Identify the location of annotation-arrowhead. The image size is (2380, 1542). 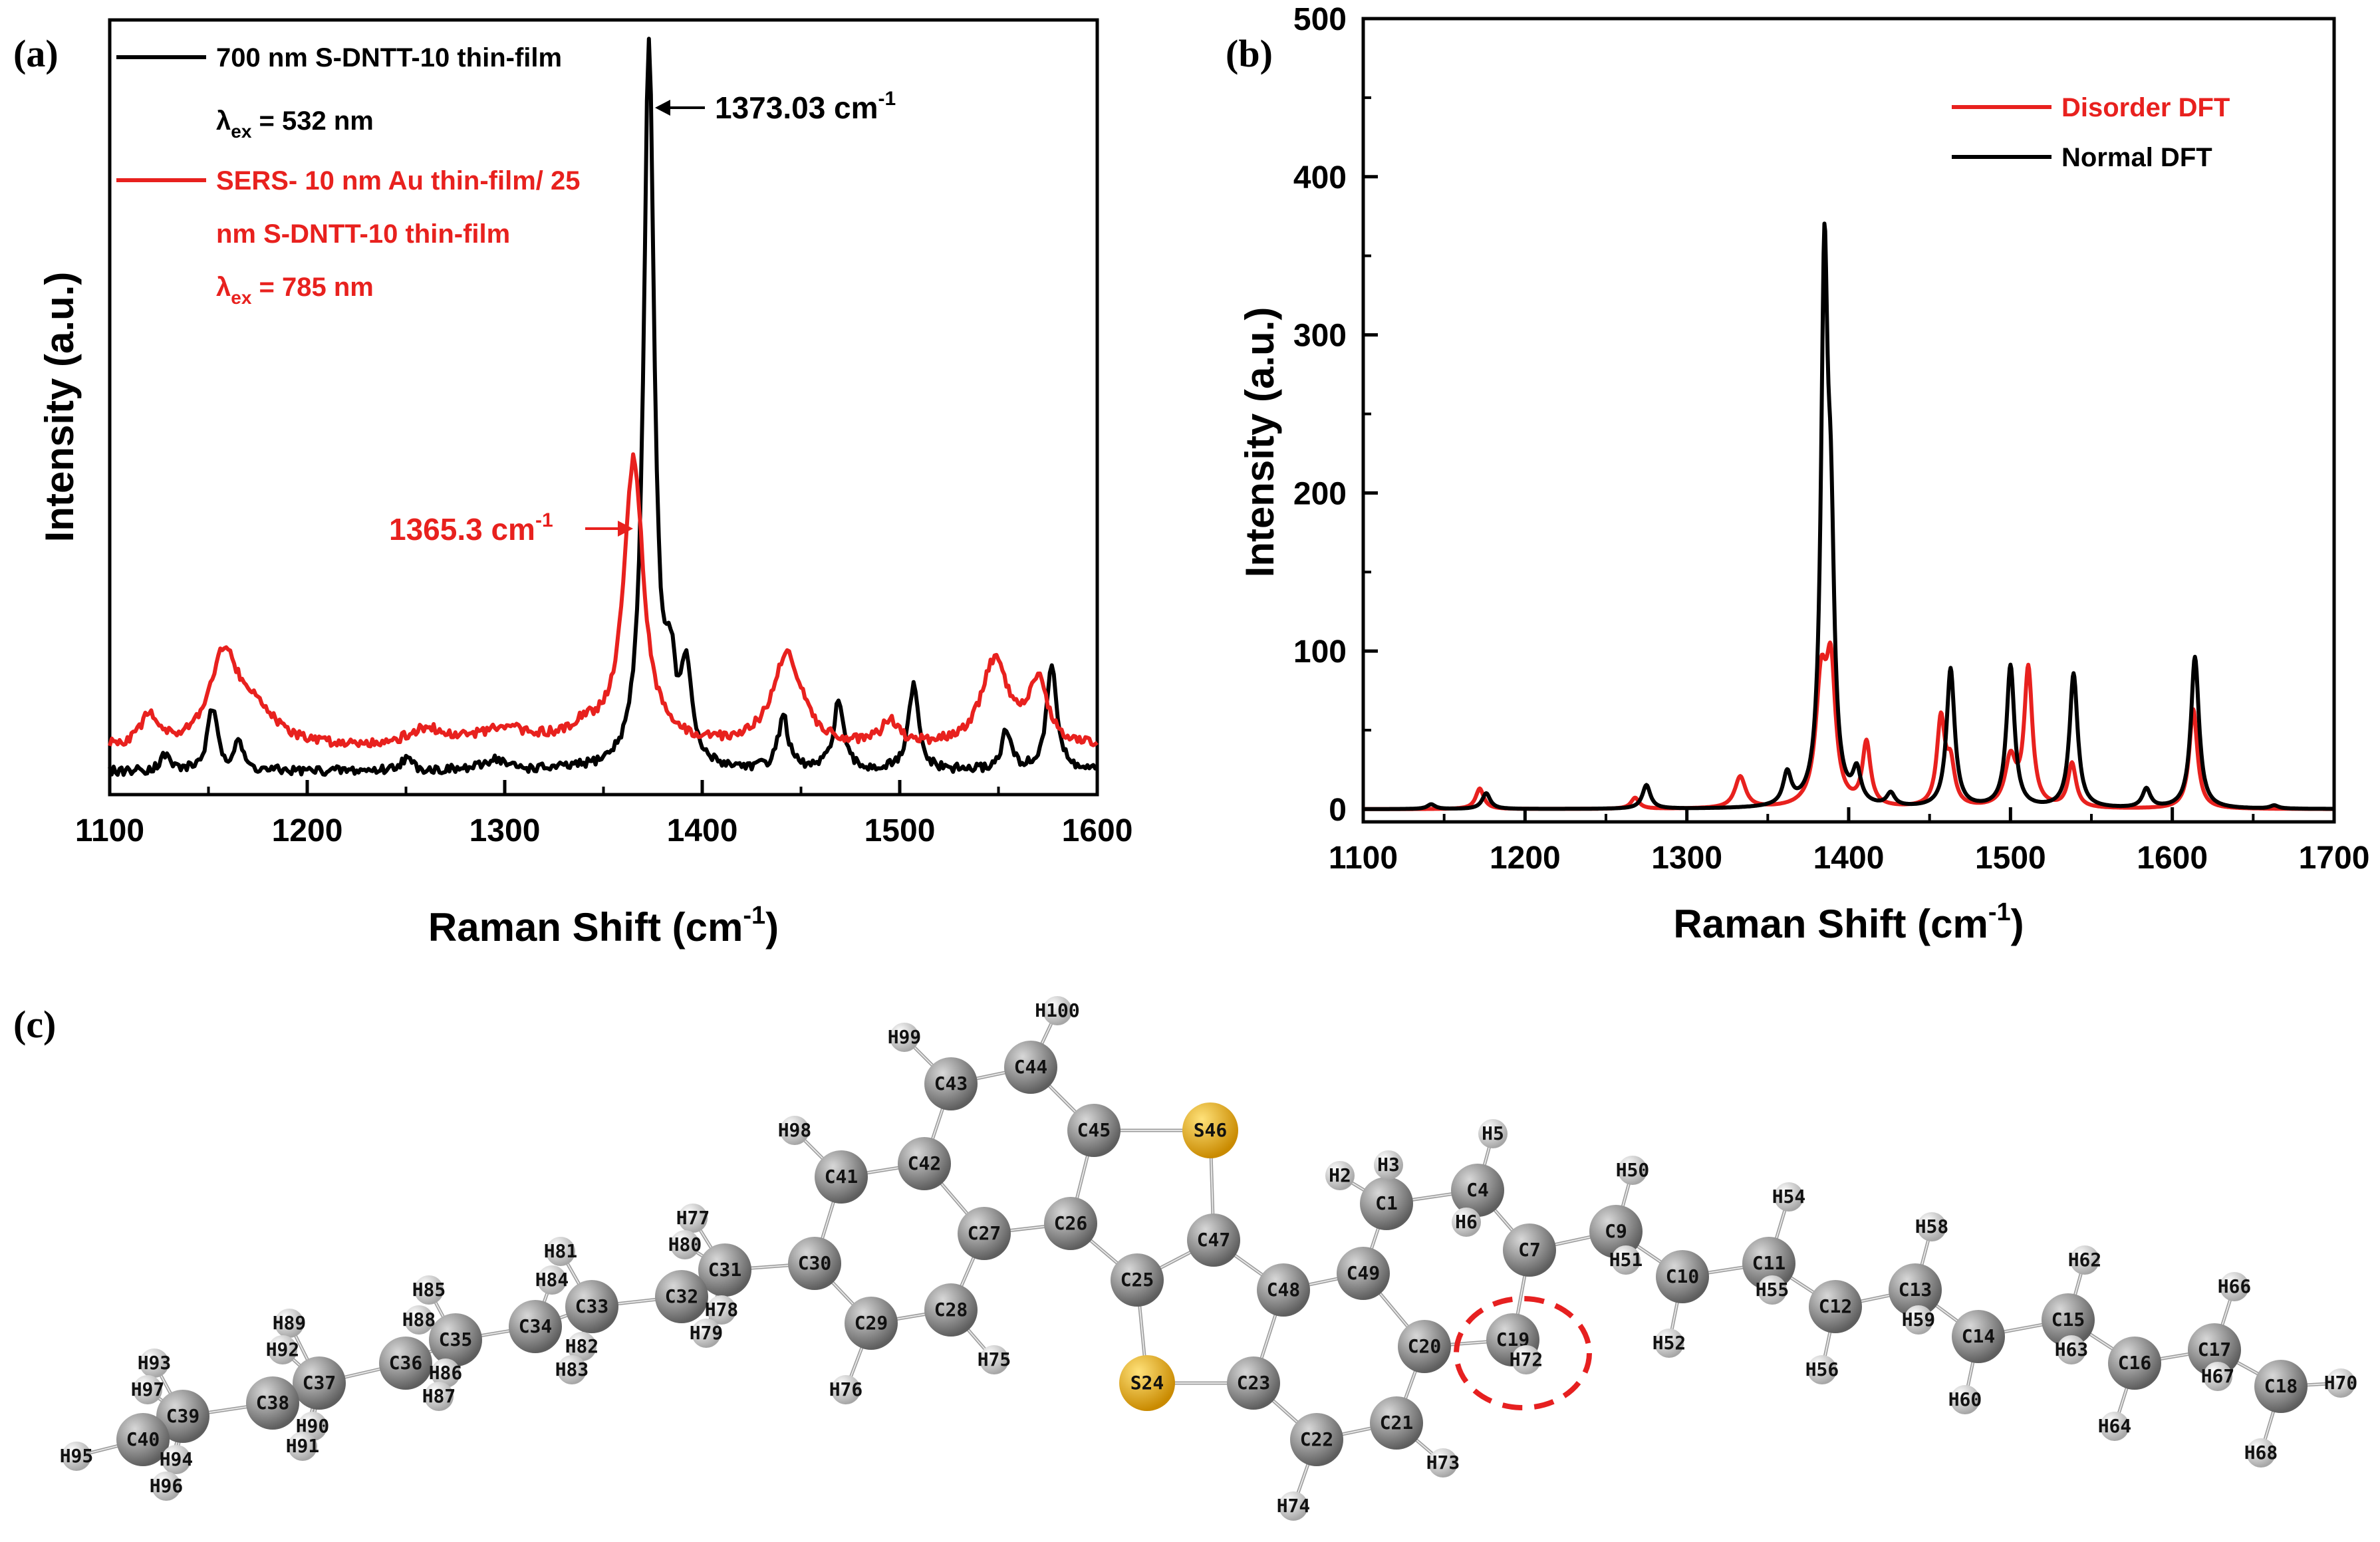
(662, 108).